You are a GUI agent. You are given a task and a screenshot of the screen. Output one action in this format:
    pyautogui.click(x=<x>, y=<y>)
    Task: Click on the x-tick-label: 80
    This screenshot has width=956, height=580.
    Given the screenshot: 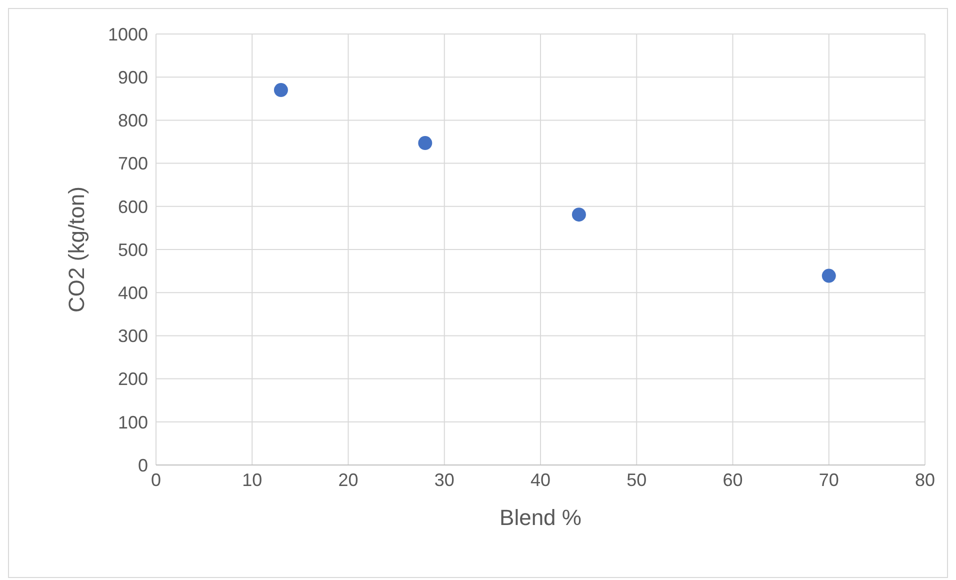 What is the action you would take?
    pyautogui.click(x=925, y=480)
    